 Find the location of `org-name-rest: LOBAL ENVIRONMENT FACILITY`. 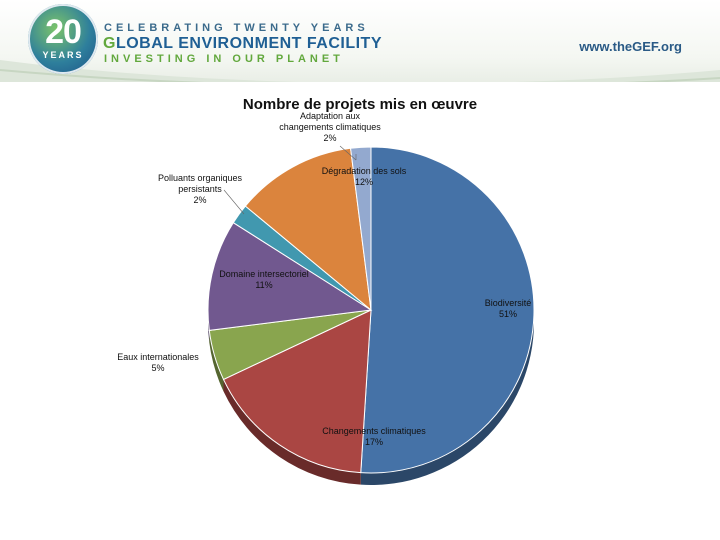

org-name-rest: LOBAL ENVIRONMENT FACILITY is located at coordinates (248, 43).